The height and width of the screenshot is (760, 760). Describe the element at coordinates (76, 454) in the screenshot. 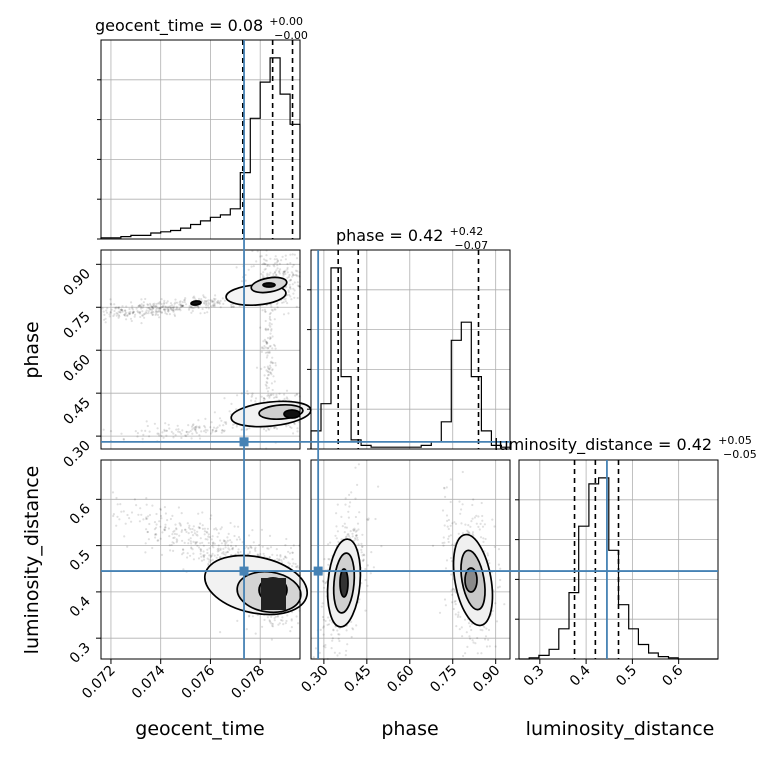

I see `tick-label-y-phase: 0.30` at that location.